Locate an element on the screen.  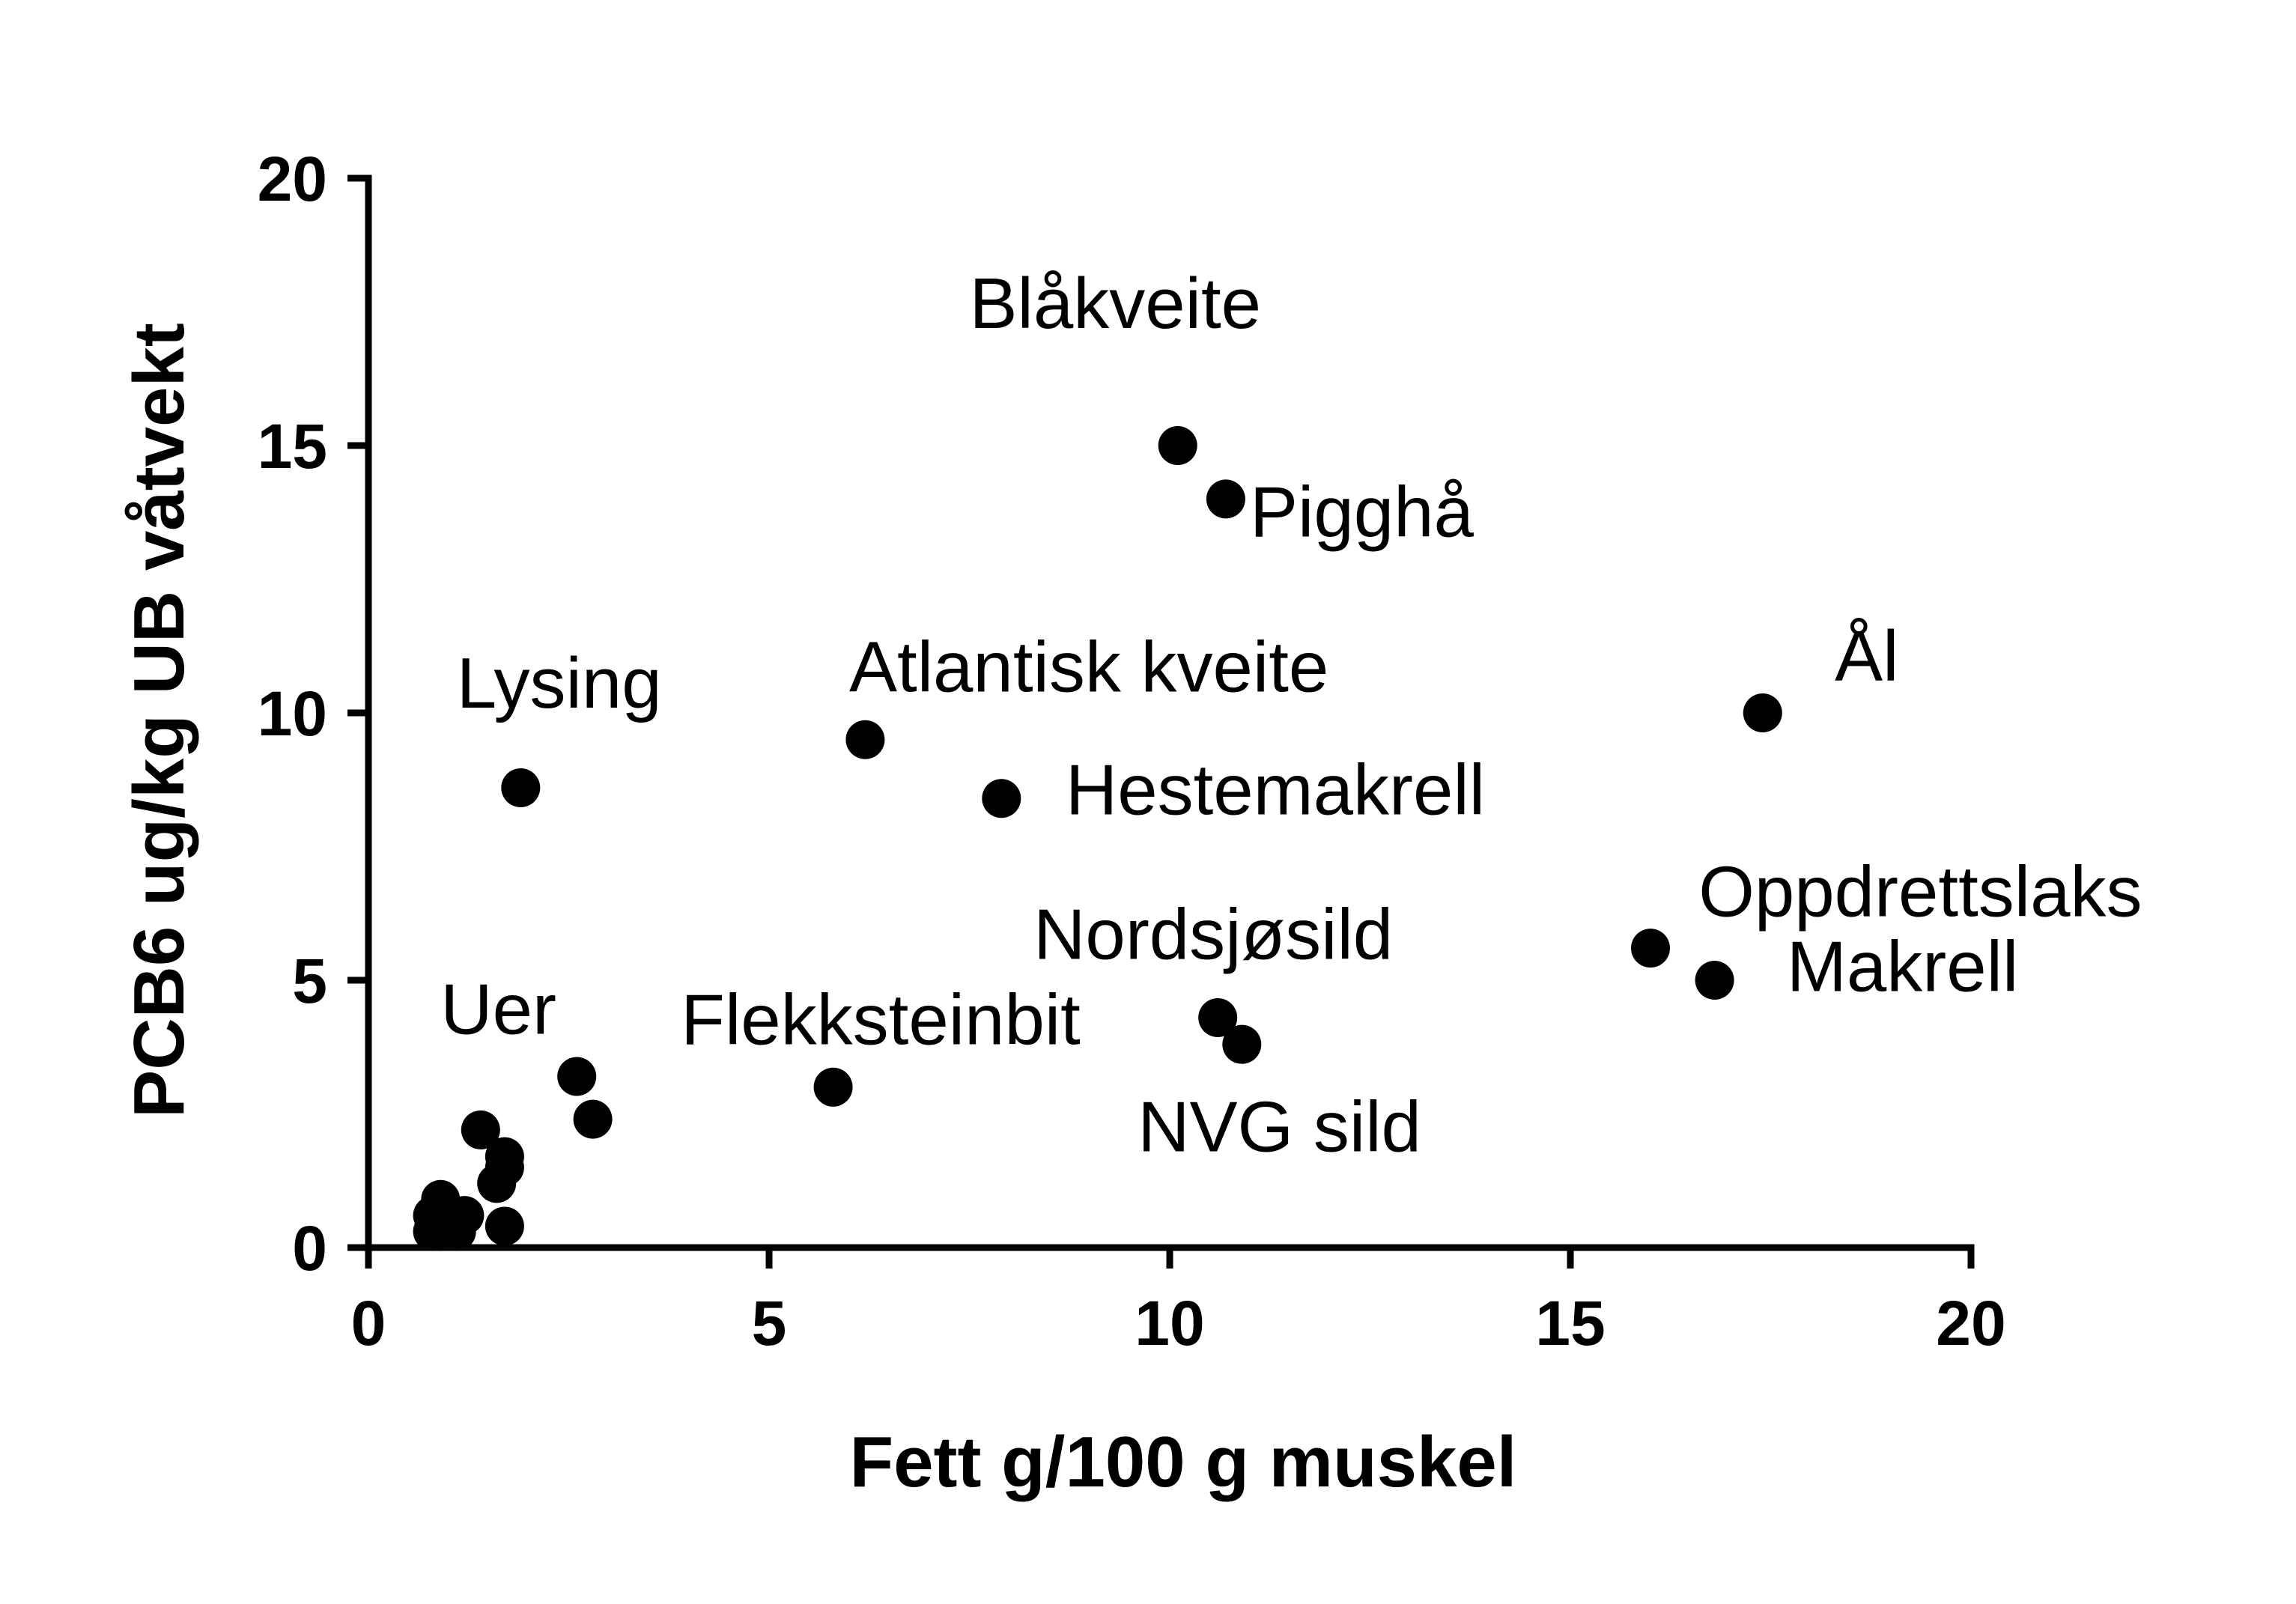
point-label: Nordsjøsild is located at coordinates (1213, 934).